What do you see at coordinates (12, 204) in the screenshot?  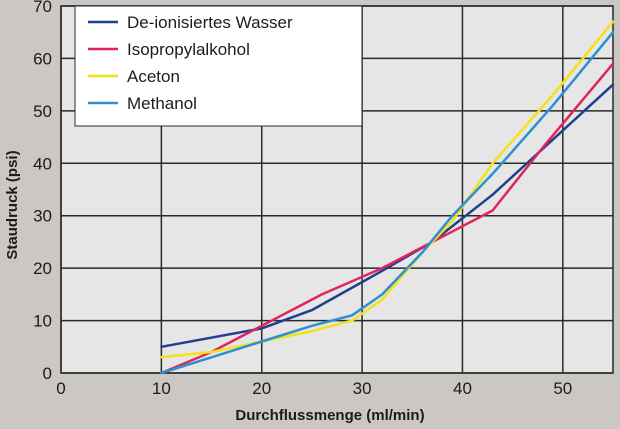 I see `y-axis-title: Staudruck (psi)` at bounding box center [12, 204].